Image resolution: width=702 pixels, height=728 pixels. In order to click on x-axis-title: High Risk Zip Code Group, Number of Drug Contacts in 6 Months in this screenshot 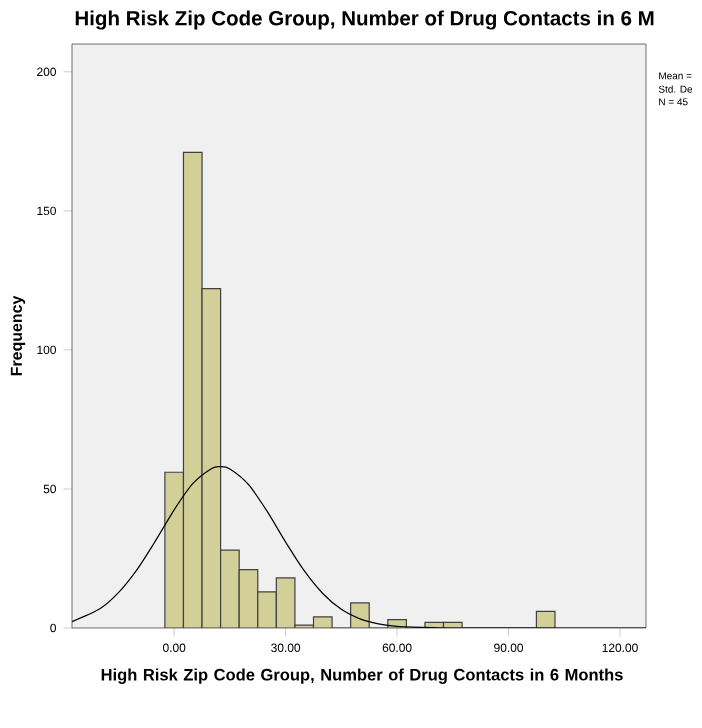, I will do `click(362, 676)`.